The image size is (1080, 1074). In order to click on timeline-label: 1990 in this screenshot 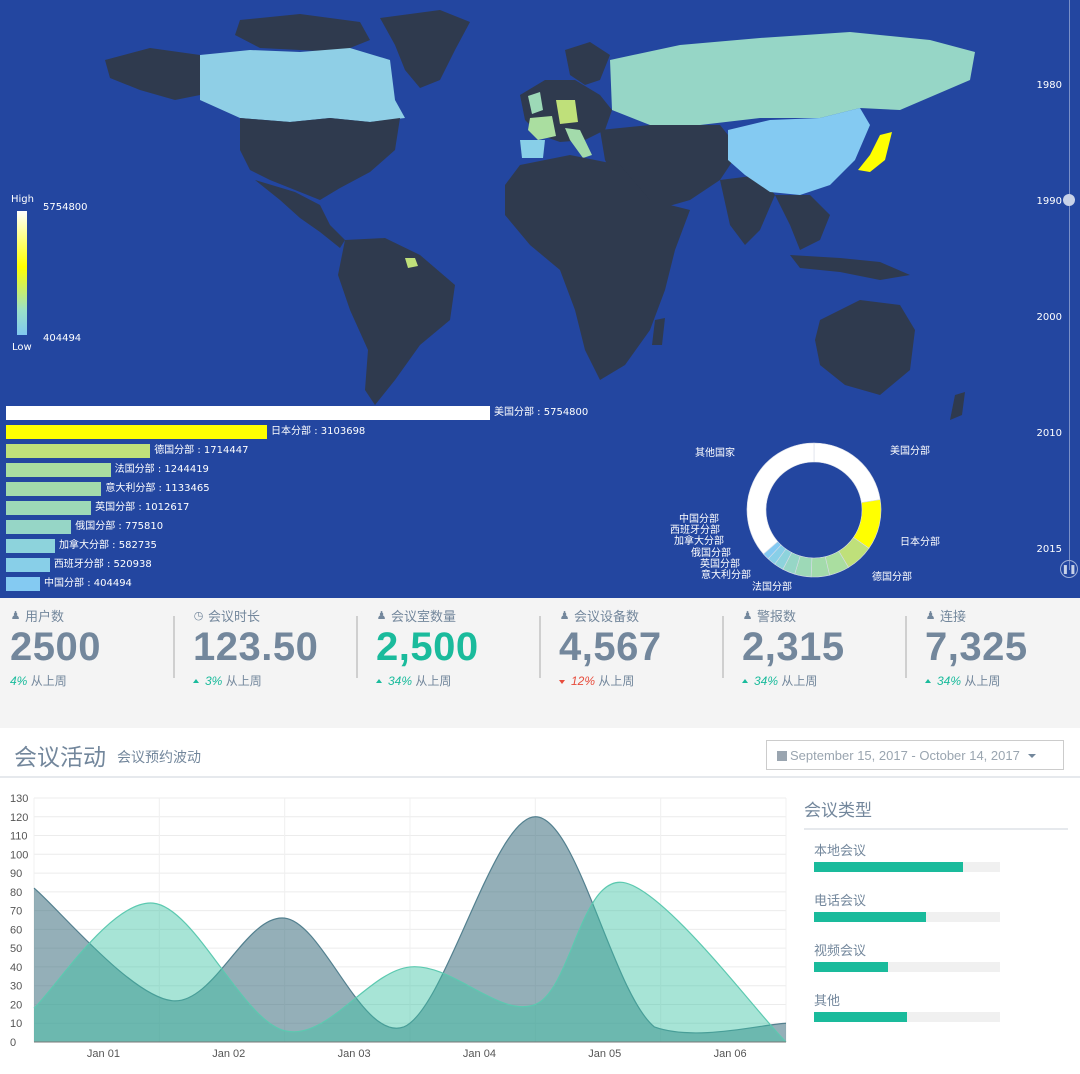, I will do `click(1049, 201)`.